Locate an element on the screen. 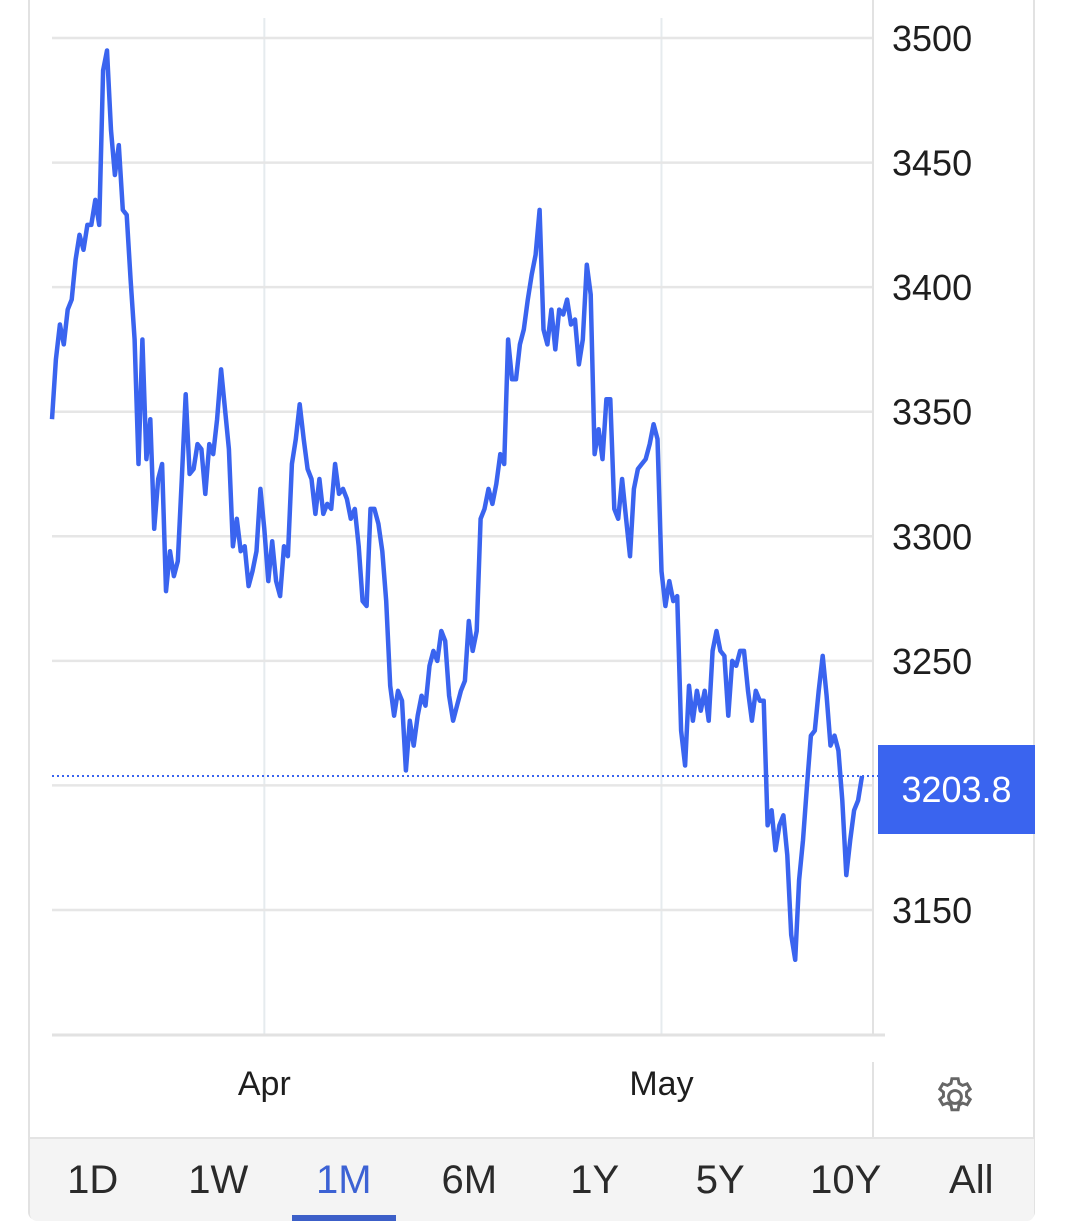 This screenshot has width=1072, height=1230. y-tick-label: 3500 is located at coordinates (932, 38).